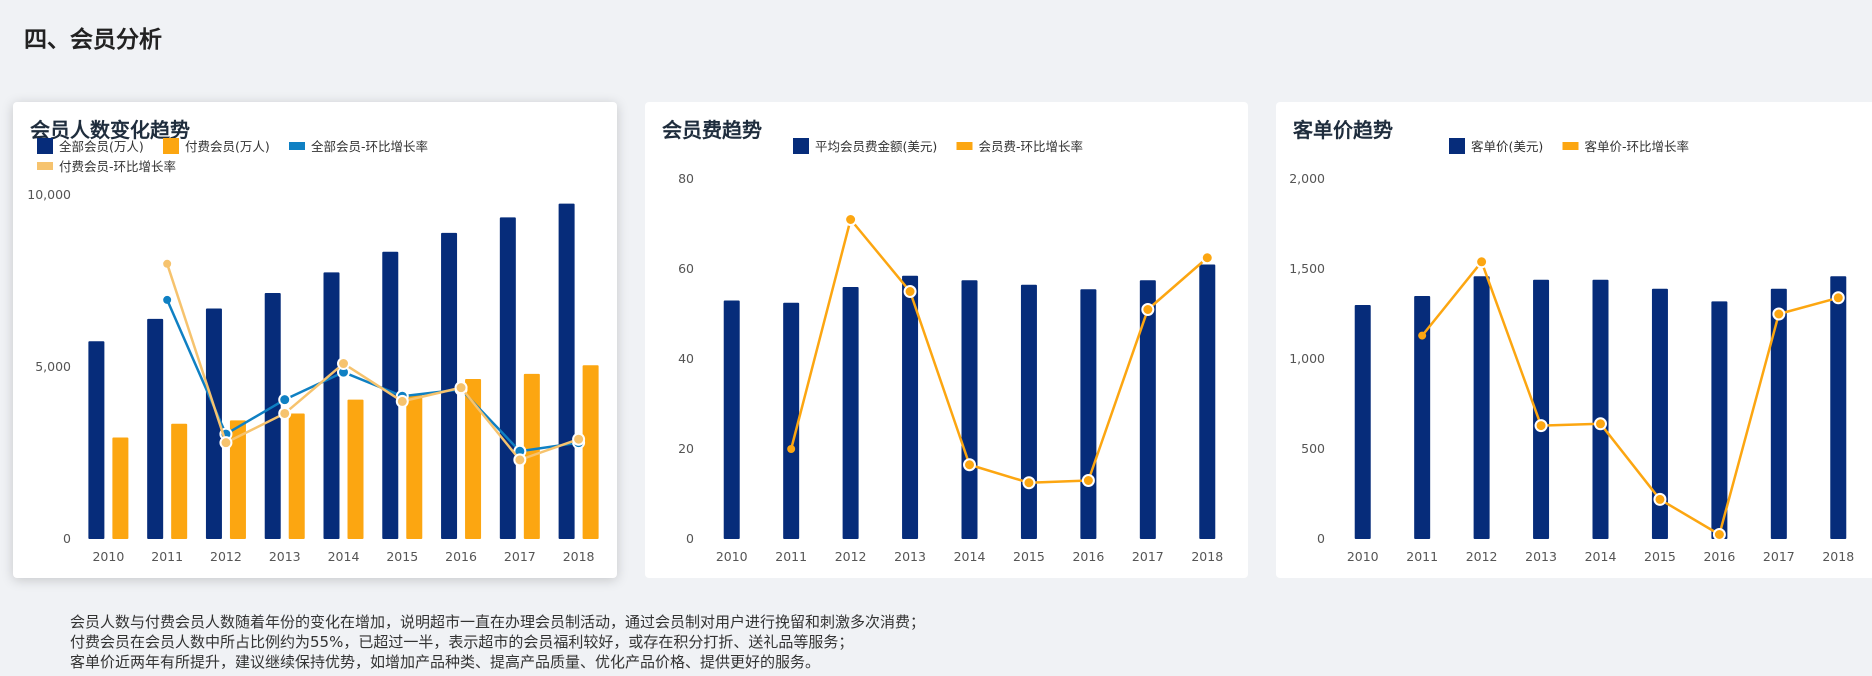 The image size is (1872, 676). What do you see at coordinates (117, 166) in the screenshot?
I see `legend-label: 付费会员-环比增长率` at bounding box center [117, 166].